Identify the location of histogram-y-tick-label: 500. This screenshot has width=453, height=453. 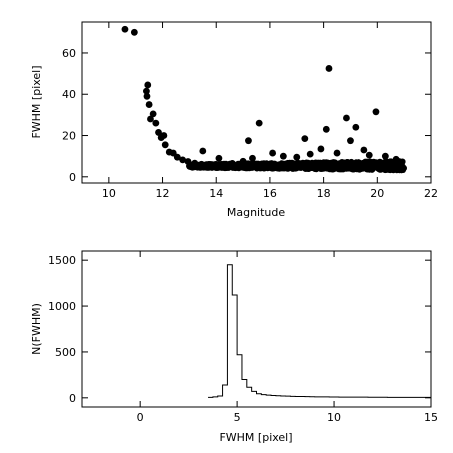
(65, 352).